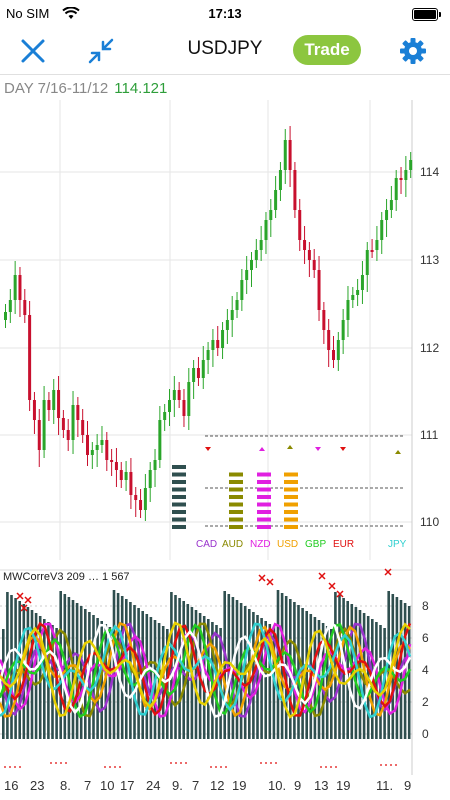 This screenshot has height=800, width=450. I want to click on time-tick-label: 13, so click(321, 785).